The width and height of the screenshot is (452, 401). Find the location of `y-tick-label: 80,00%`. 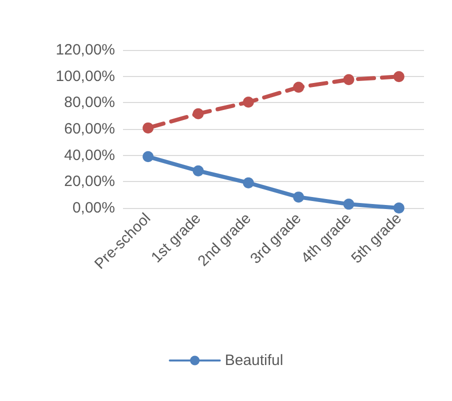

y-tick-label: 80,00% is located at coordinates (89, 103).